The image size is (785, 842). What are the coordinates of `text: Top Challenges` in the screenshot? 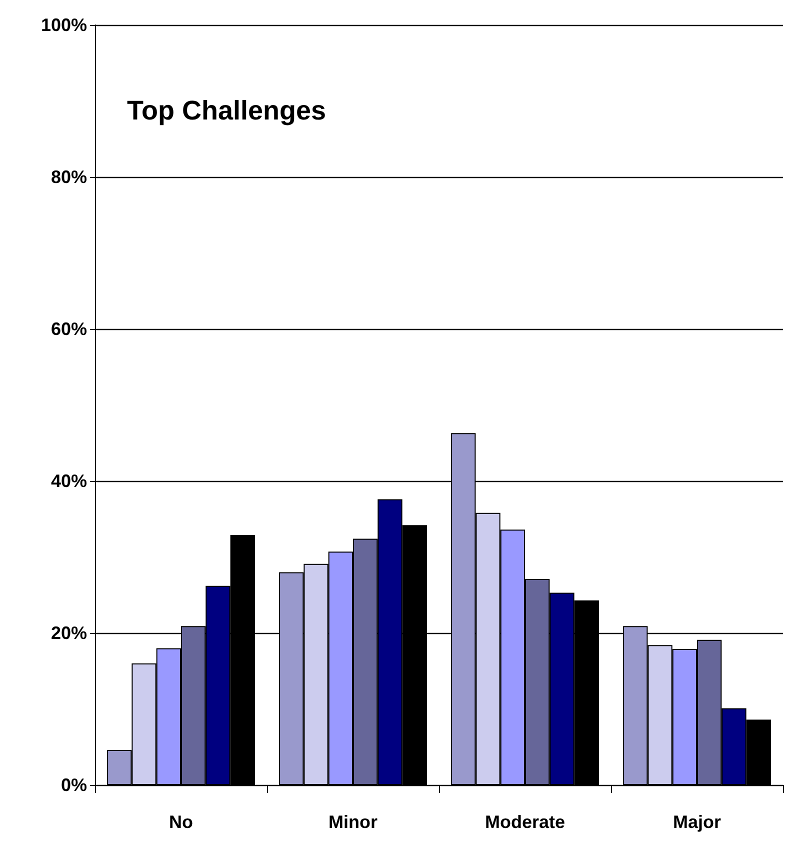 It's located at (226, 111).